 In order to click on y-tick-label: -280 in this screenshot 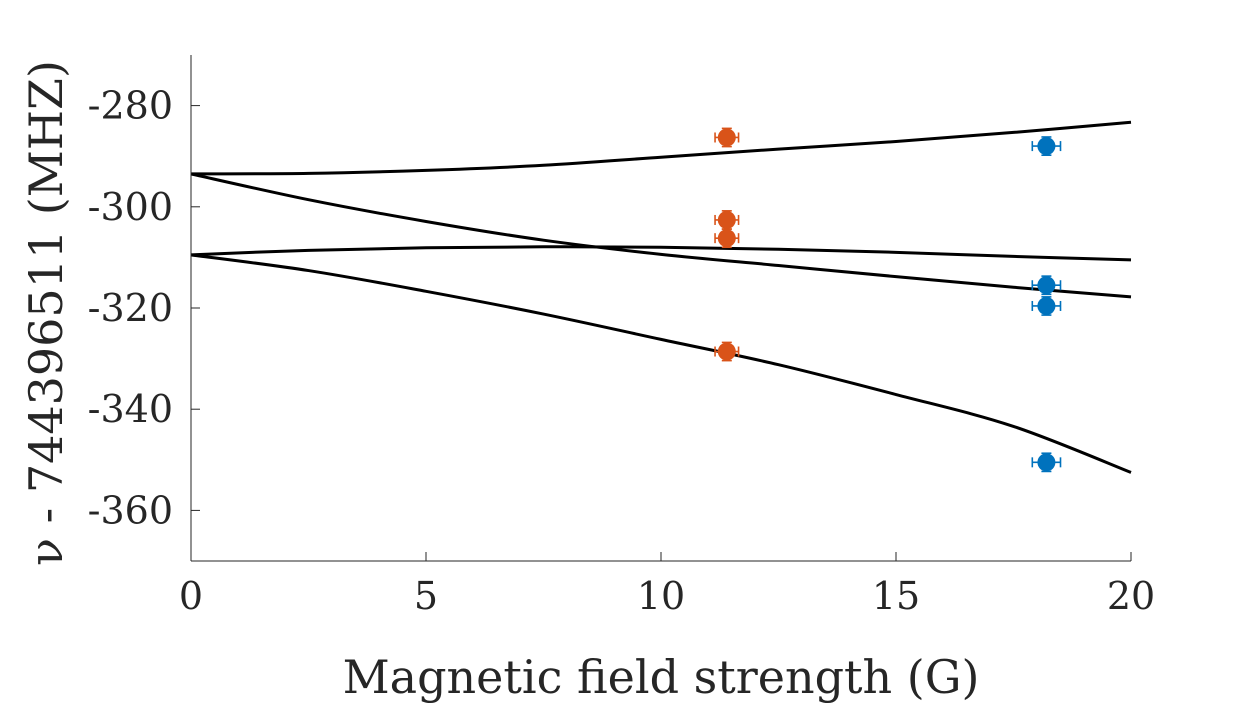, I will do `click(130, 106)`.